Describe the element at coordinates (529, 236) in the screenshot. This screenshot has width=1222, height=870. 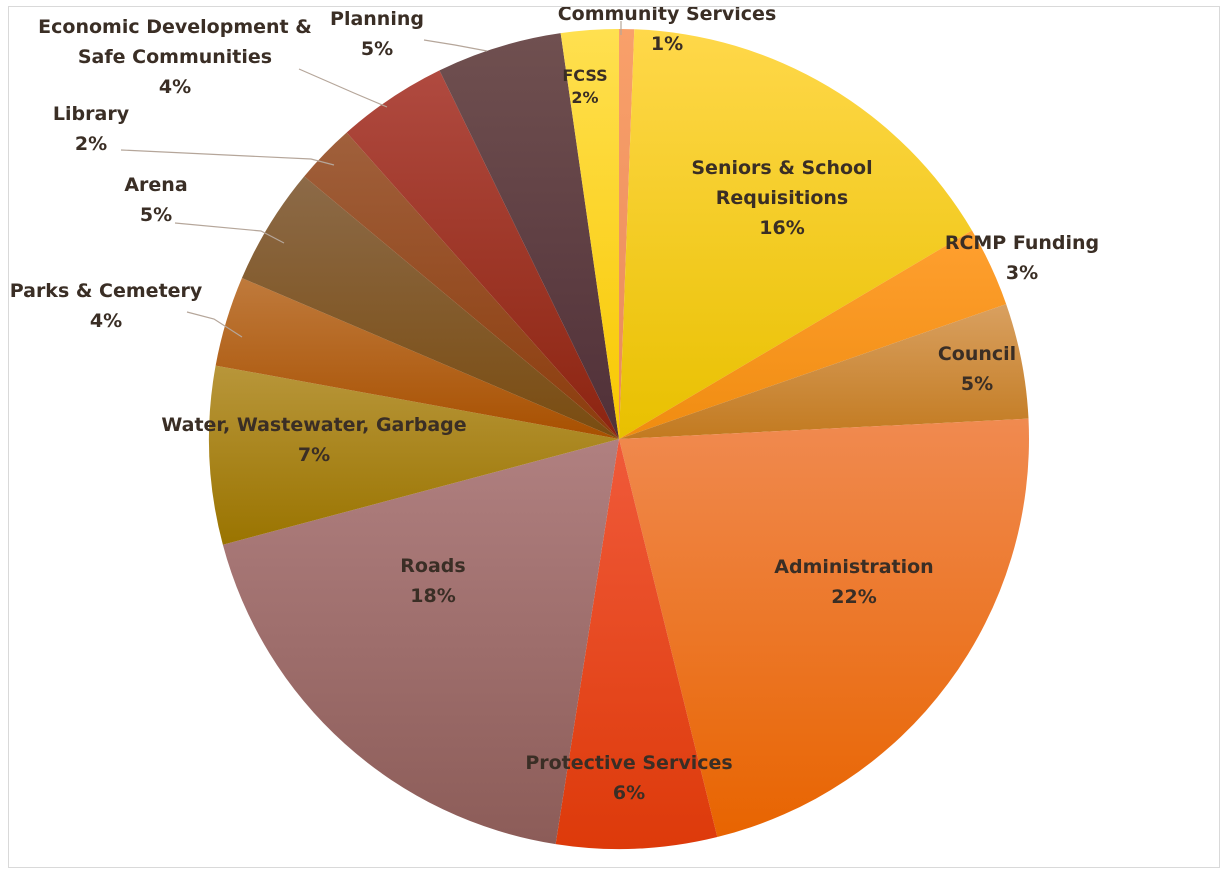
I see `pie-slice-planning` at that location.